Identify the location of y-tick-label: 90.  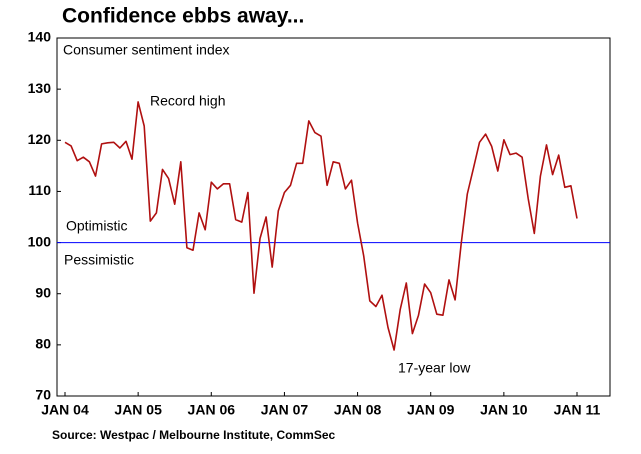
(43, 292).